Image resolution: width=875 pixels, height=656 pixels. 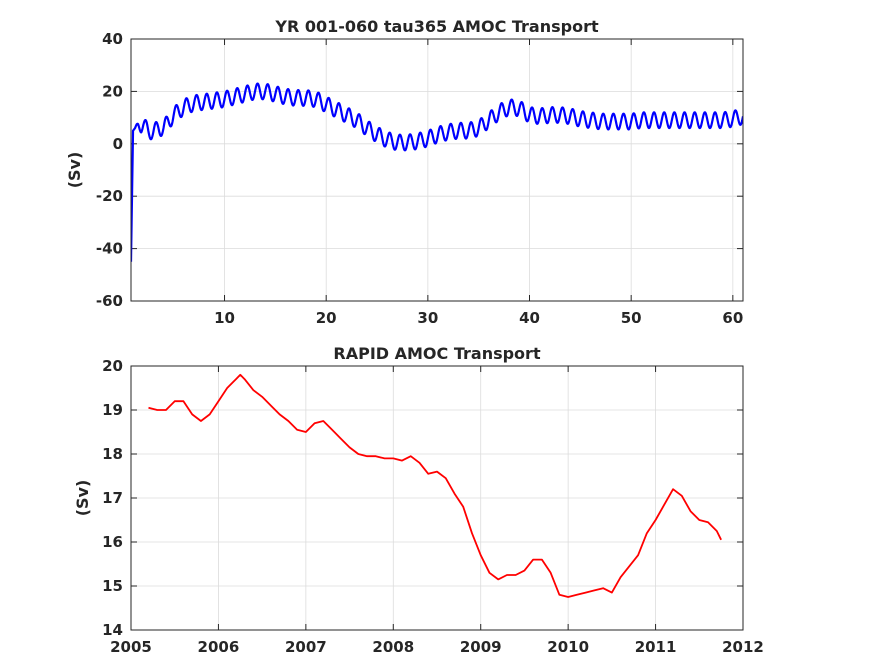 What do you see at coordinates (306, 647) in the screenshot?
I see `x-tick-label: 2007` at bounding box center [306, 647].